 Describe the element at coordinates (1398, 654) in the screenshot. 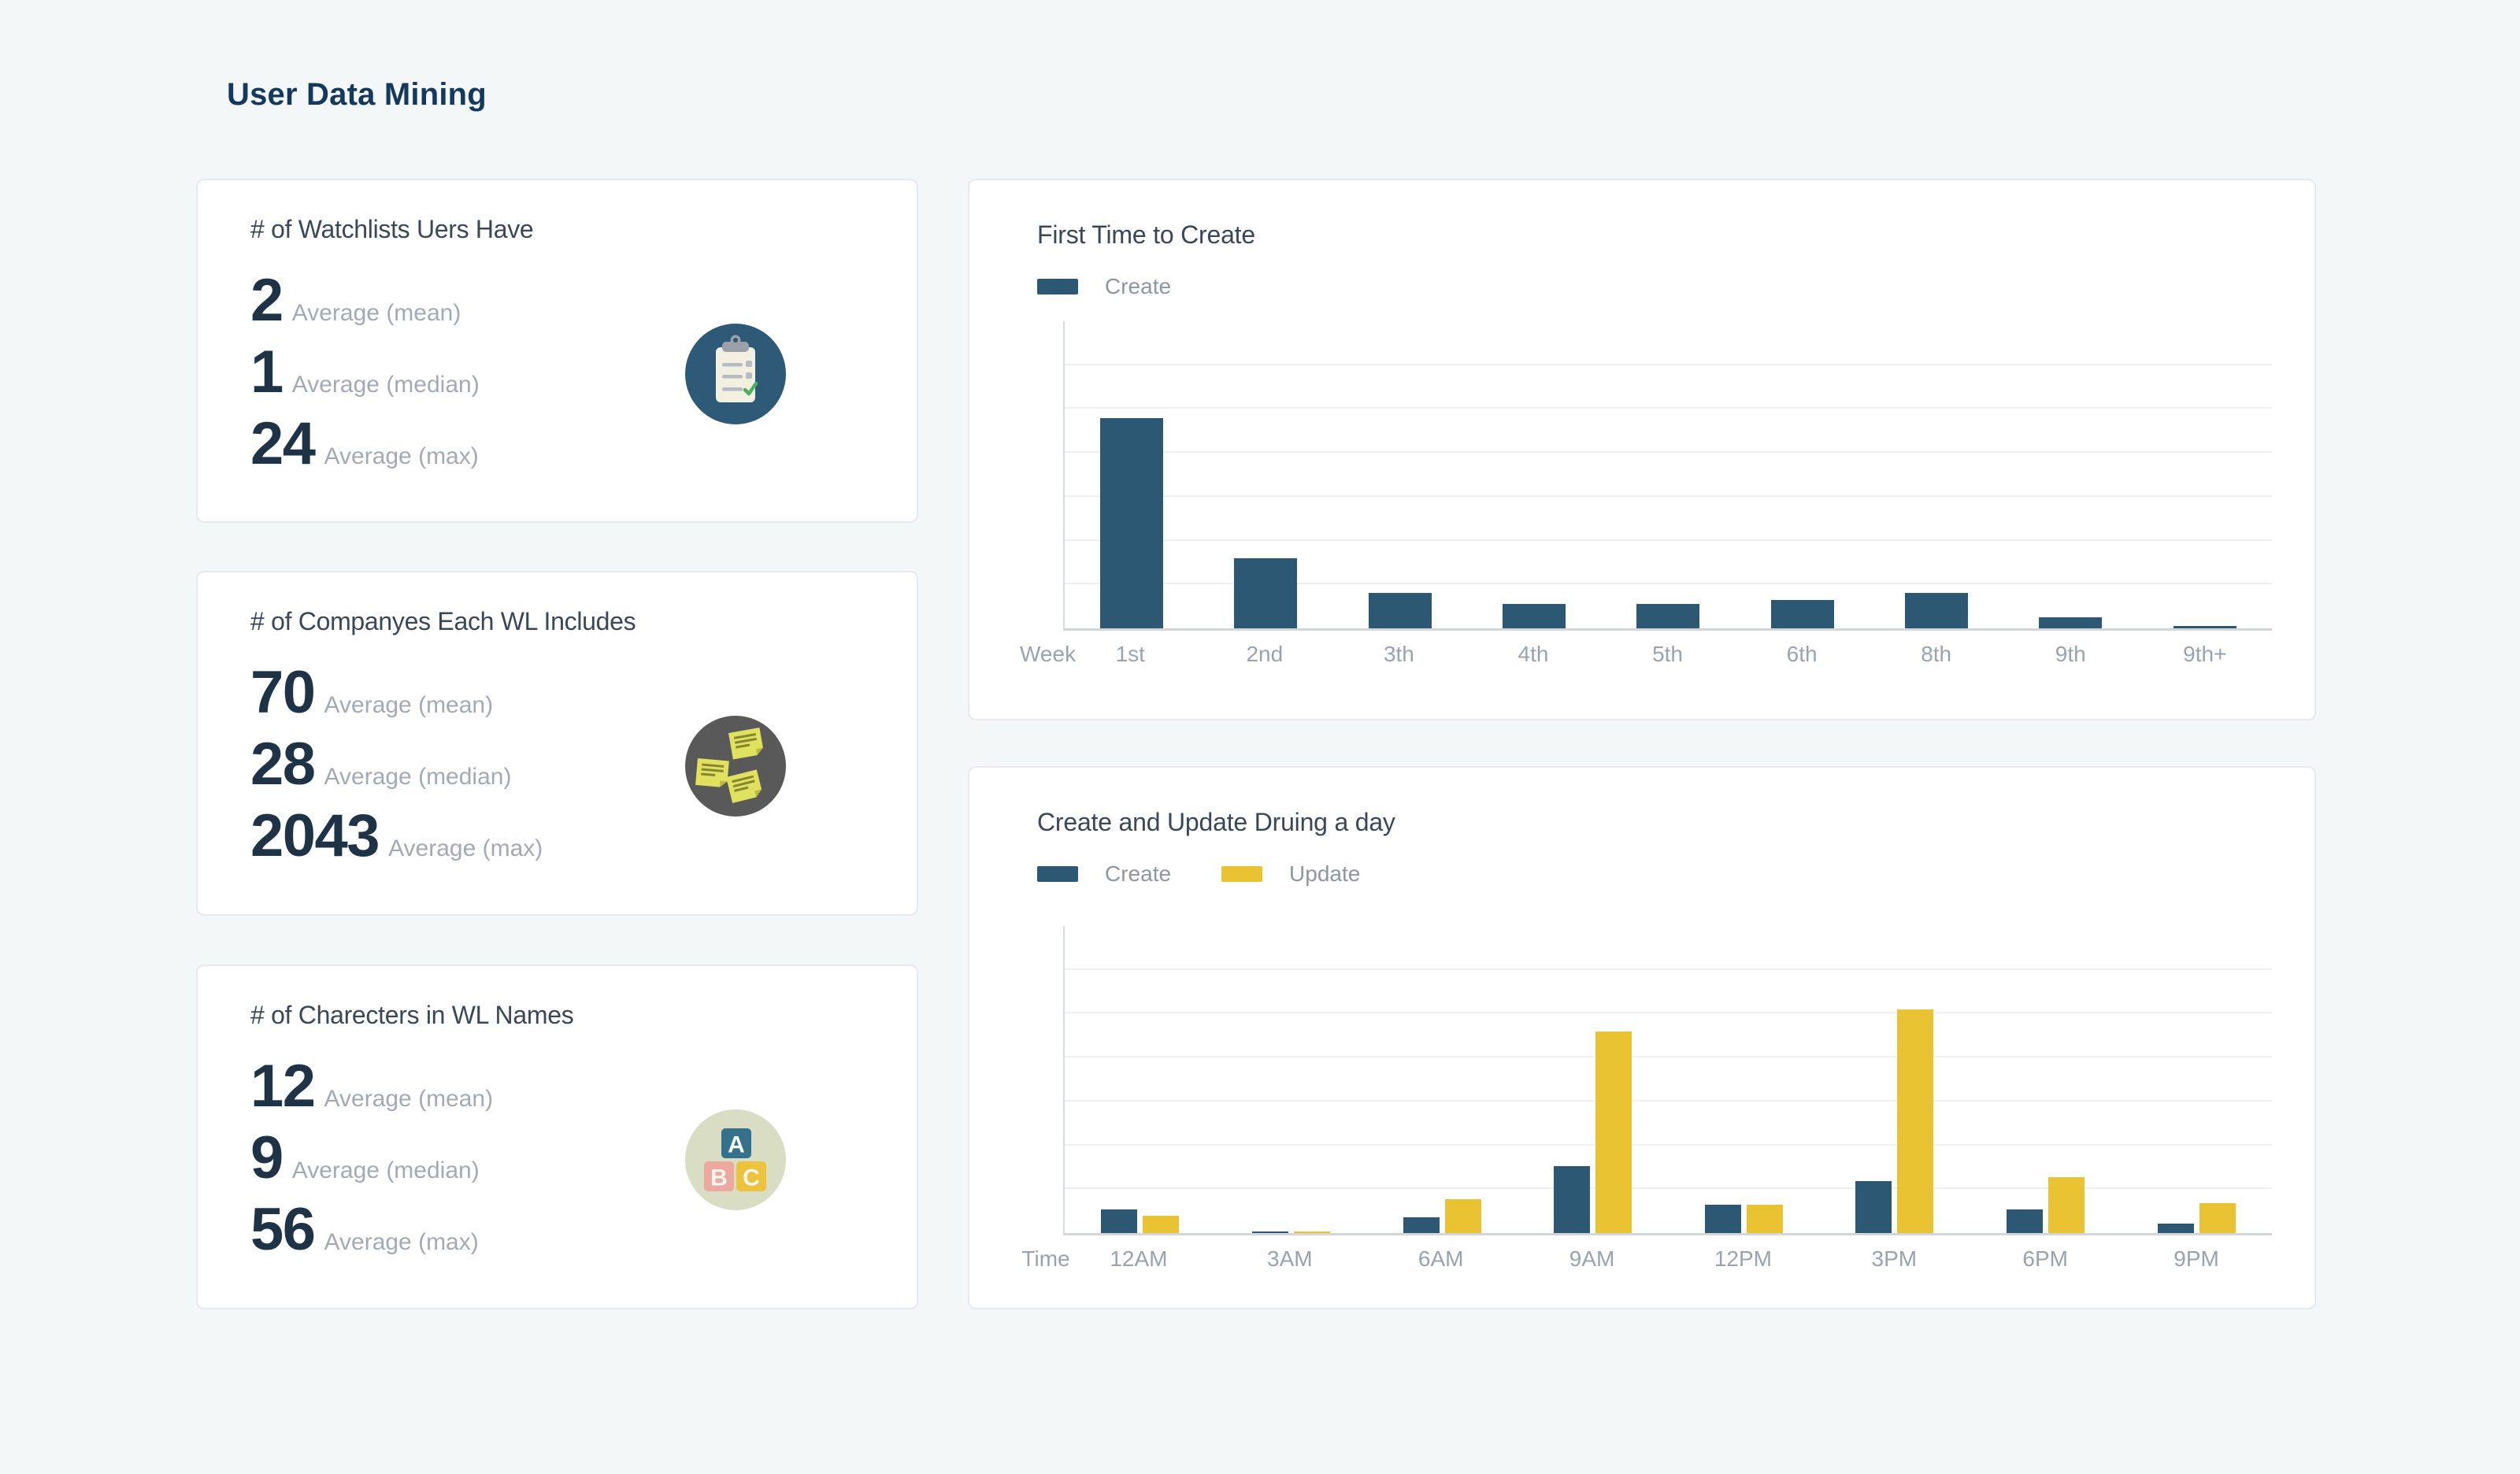

I see `x-axis-label: 3th` at that location.